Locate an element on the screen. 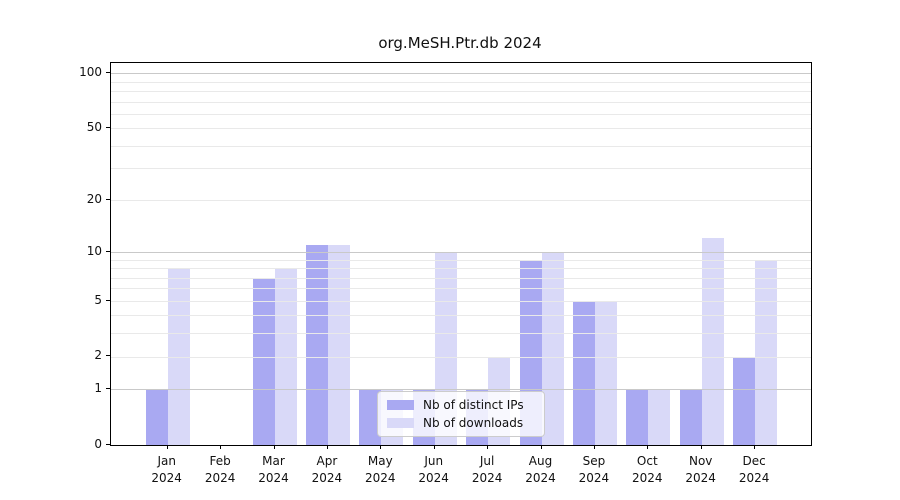  x-tick-mark-jul is located at coordinates (488, 447).